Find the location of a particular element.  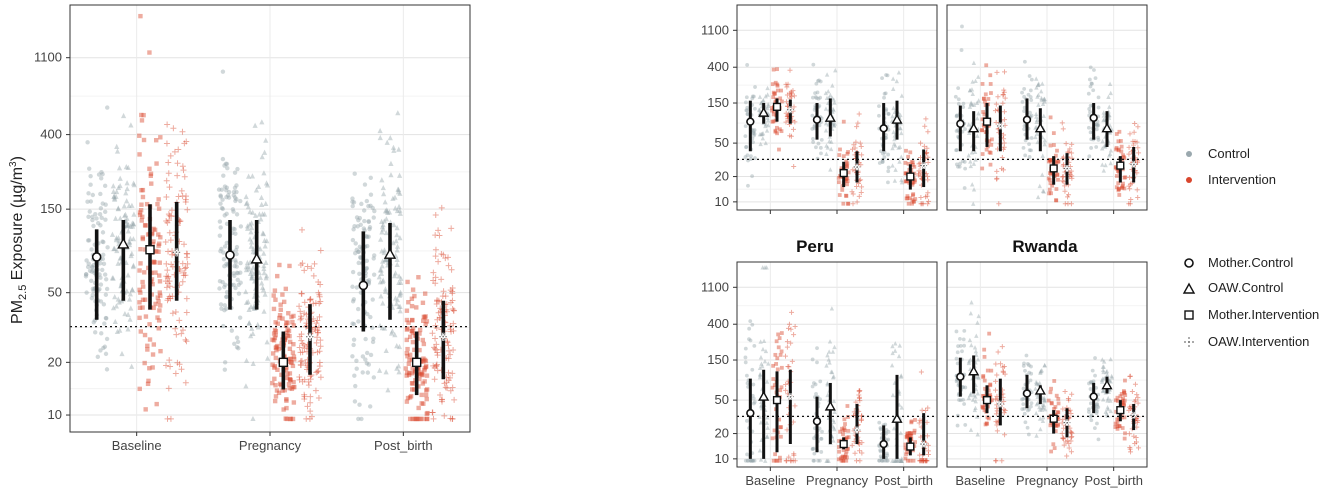

median-marker-oaw-control is located at coordinates (1107, 127).